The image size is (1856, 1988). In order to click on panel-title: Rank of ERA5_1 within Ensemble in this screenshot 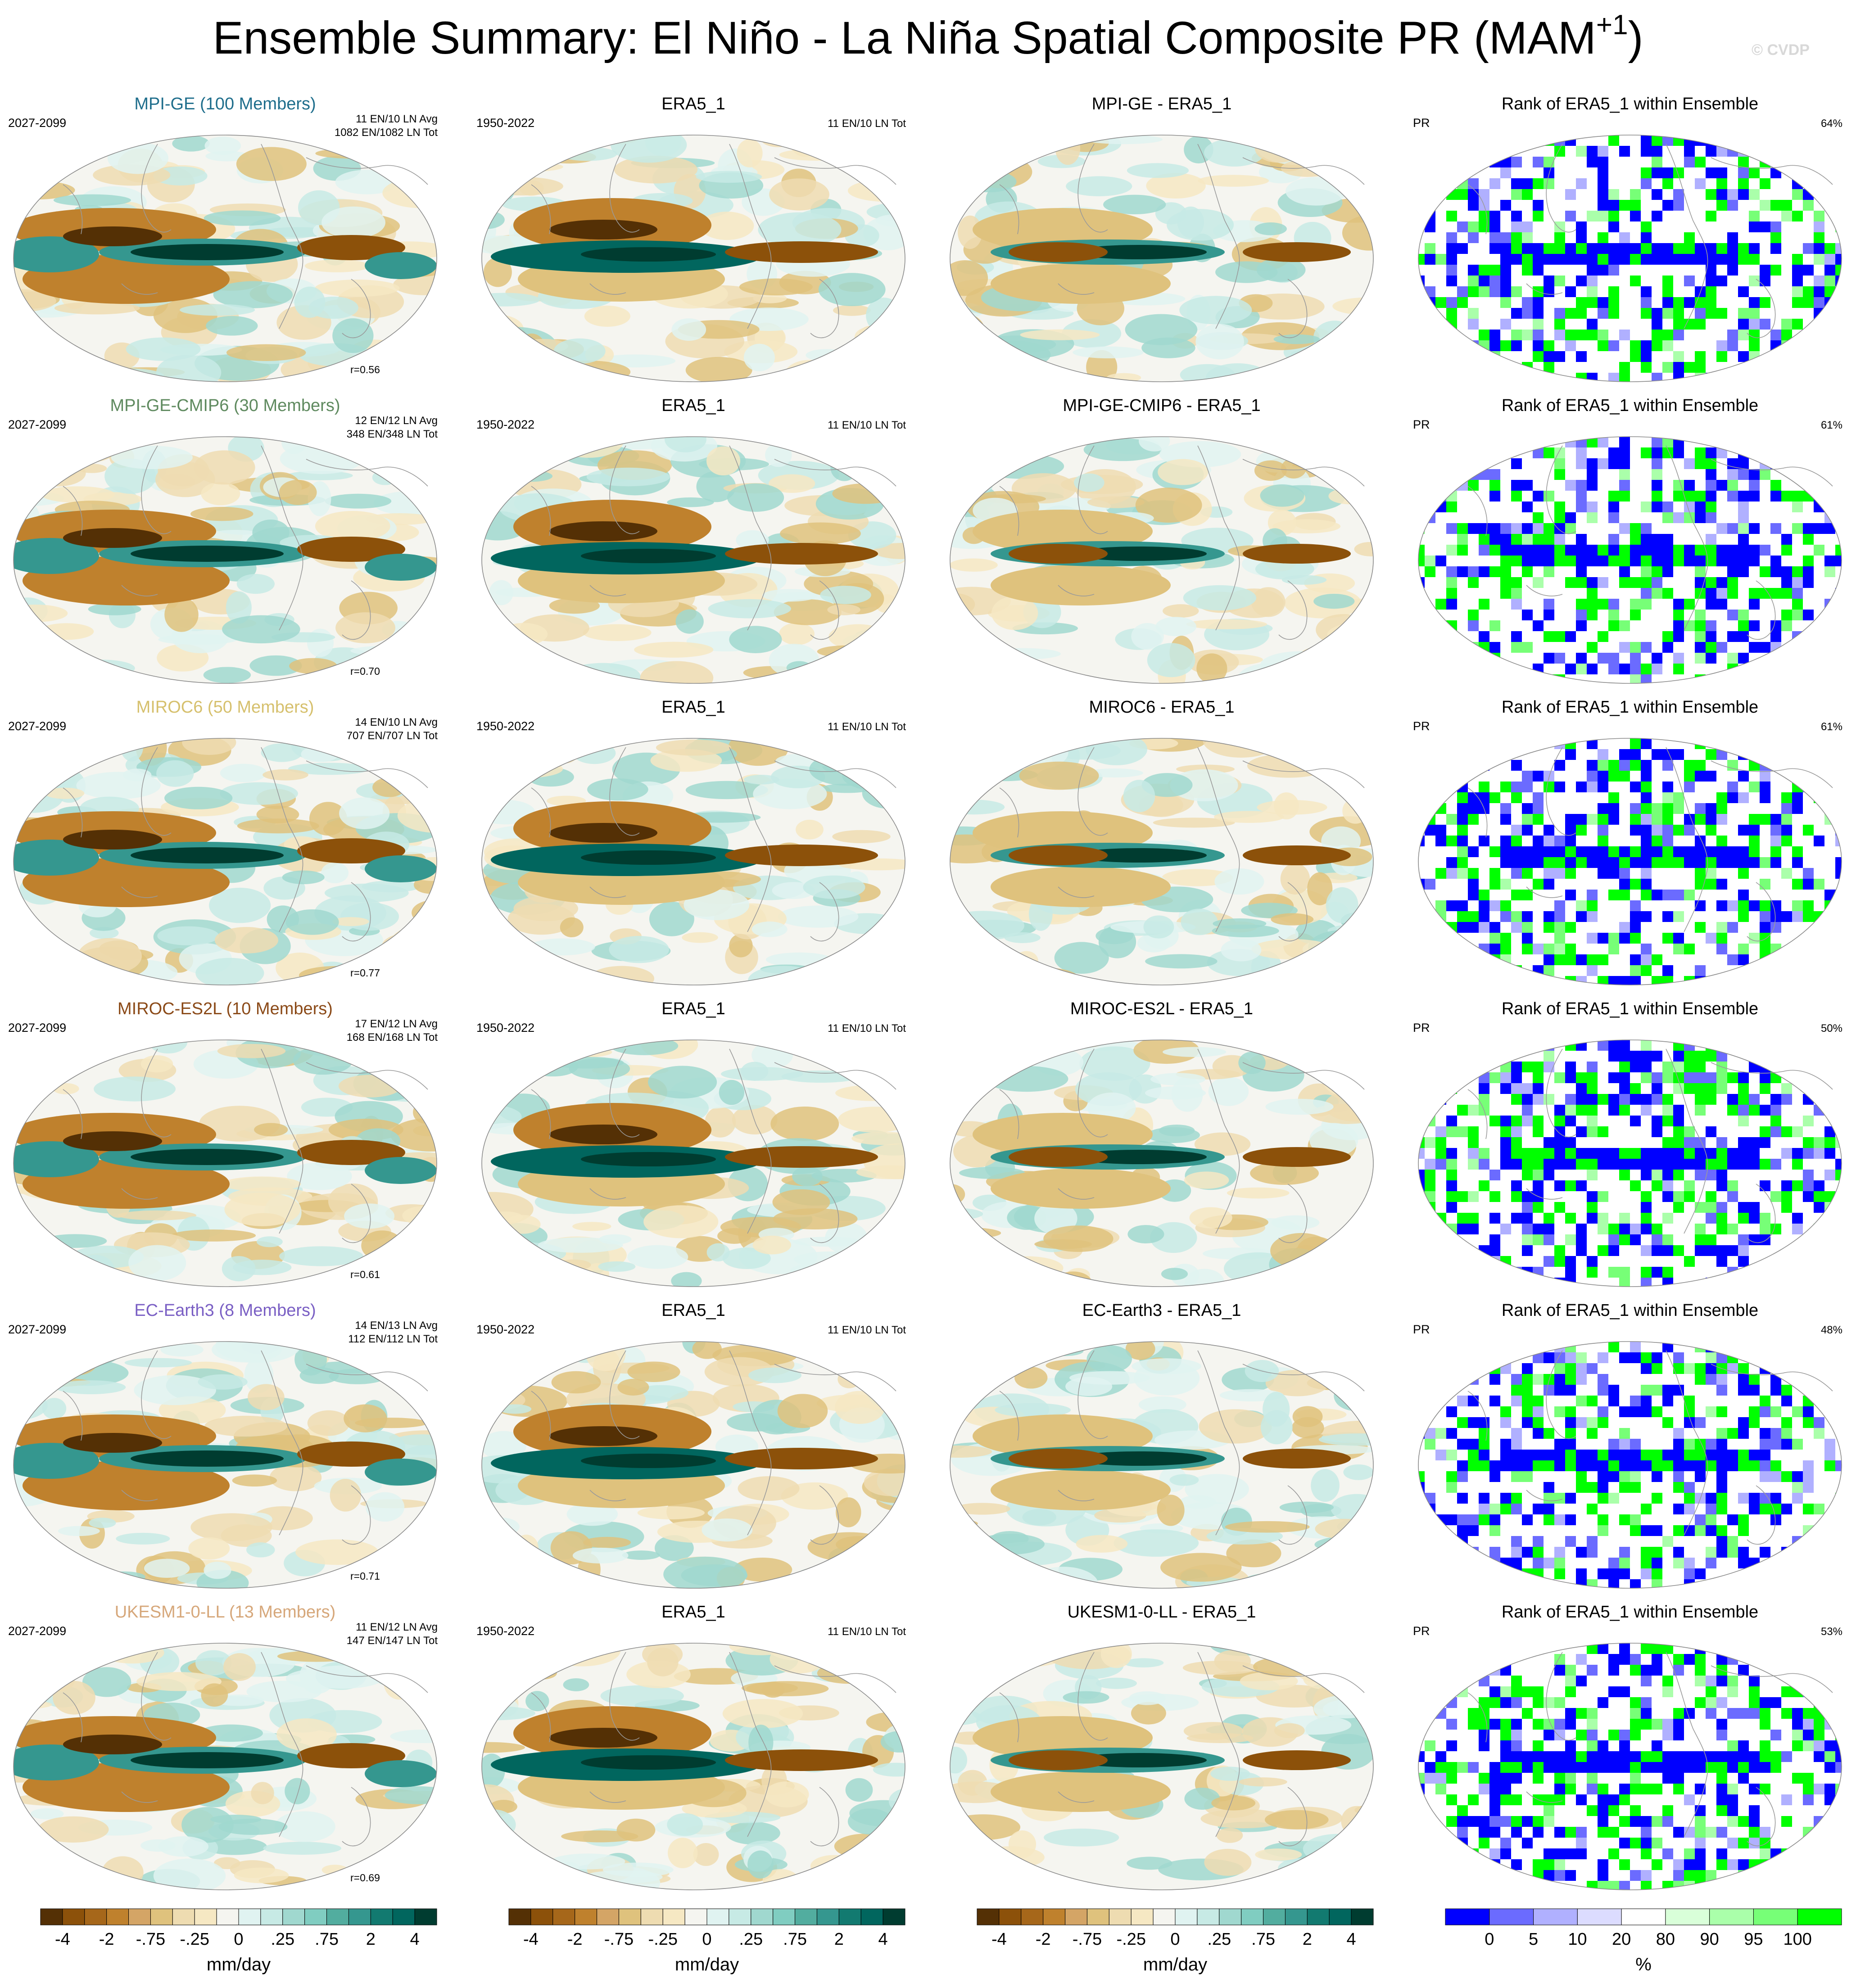, I will do `click(1630, 104)`.